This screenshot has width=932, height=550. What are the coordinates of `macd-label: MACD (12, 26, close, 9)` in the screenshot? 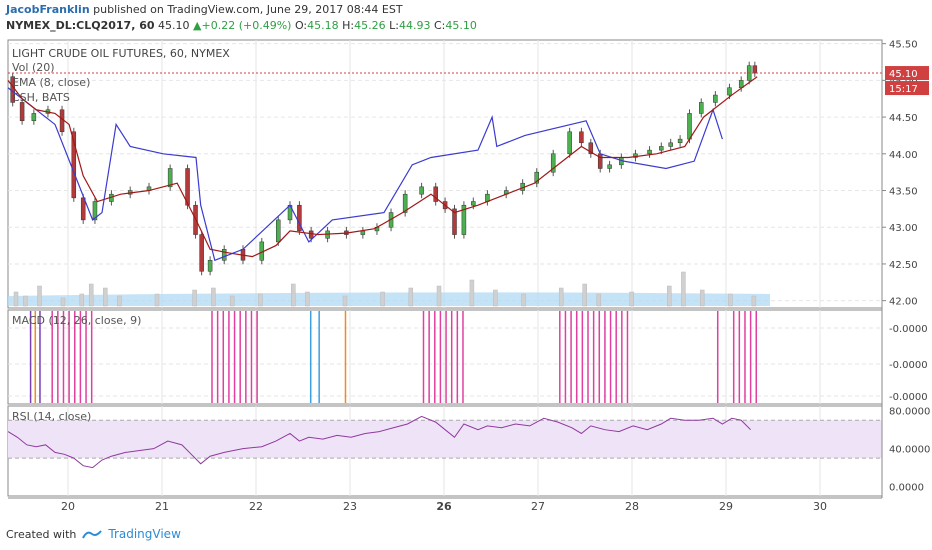 It's located at (76, 320).